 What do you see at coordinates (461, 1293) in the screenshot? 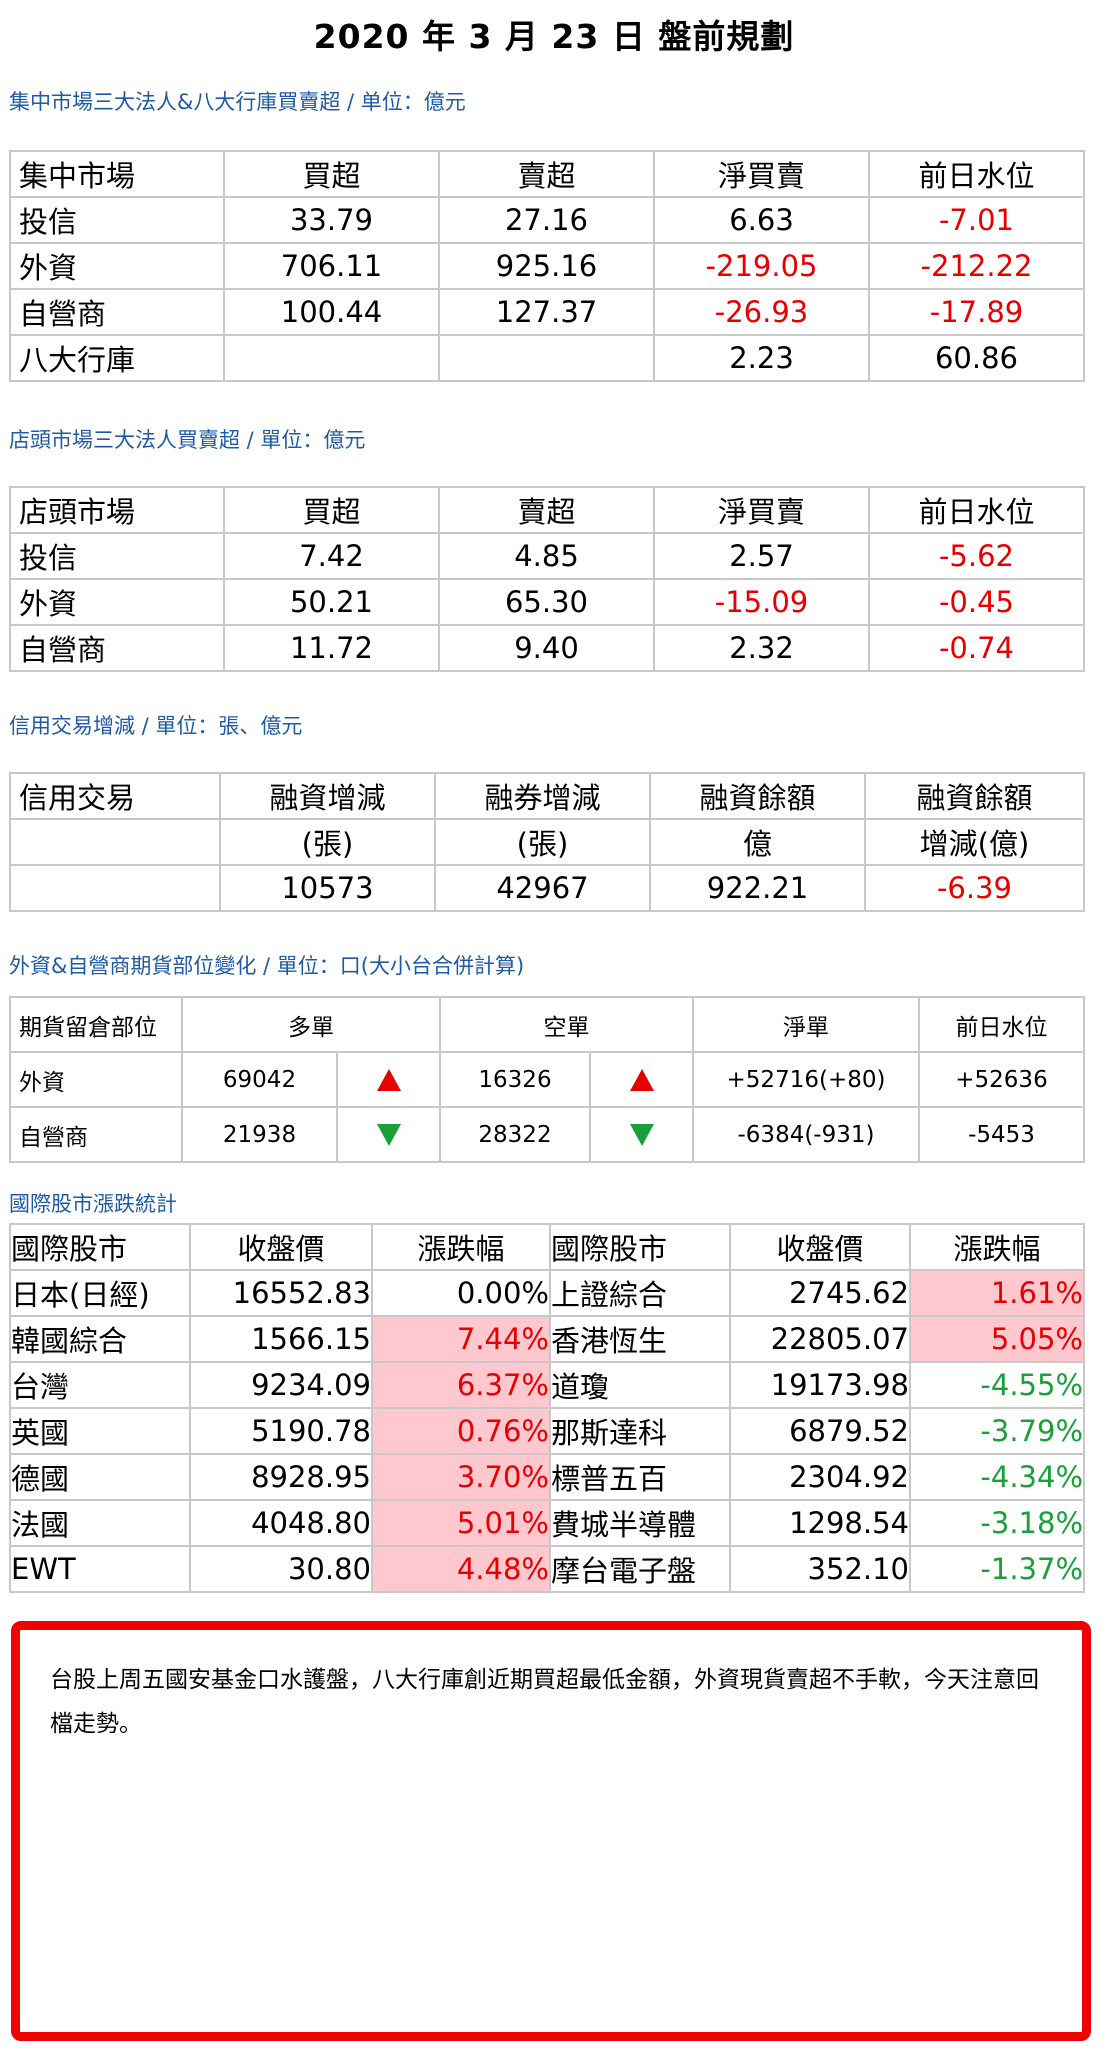
I see `change-cell: 0.00%` at bounding box center [461, 1293].